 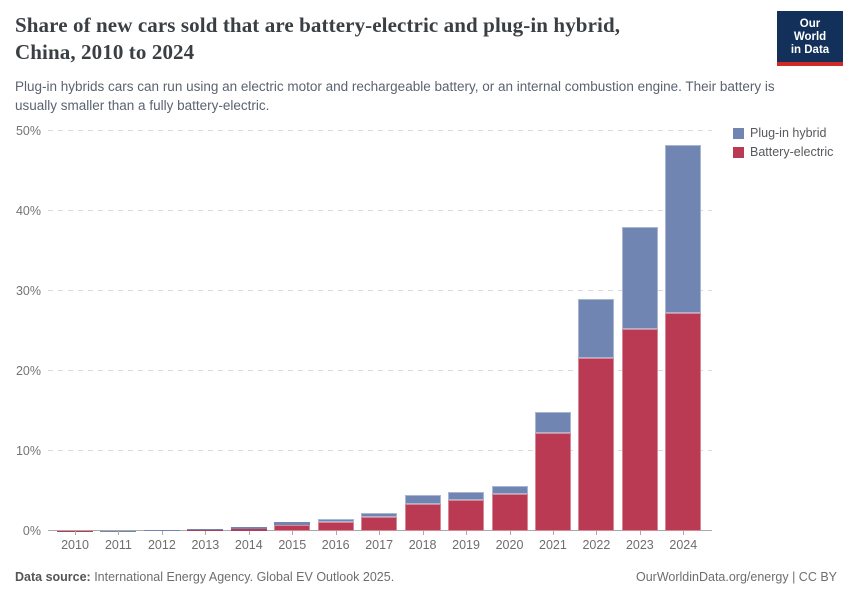 What do you see at coordinates (335, 526) in the screenshot?
I see `bar-segment-2016-battery-electric` at bounding box center [335, 526].